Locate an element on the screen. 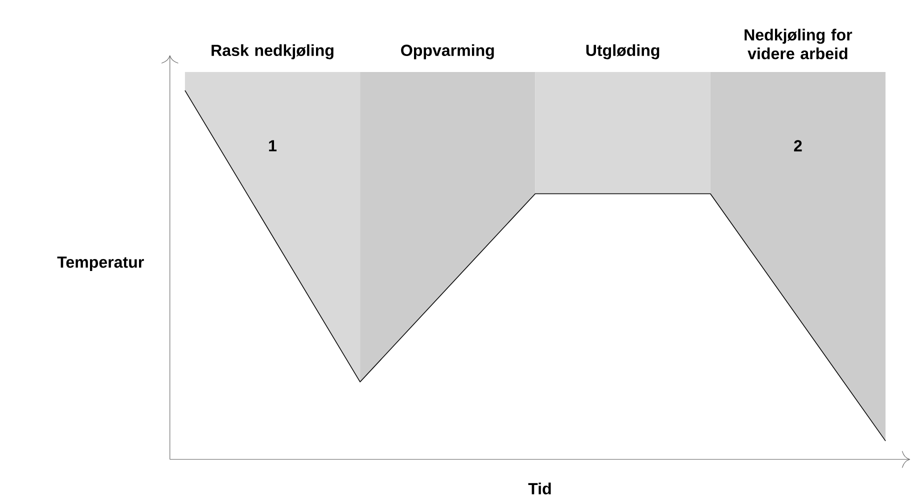 The width and height of the screenshot is (923, 499). text: Oppvarming is located at coordinates (447, 52).